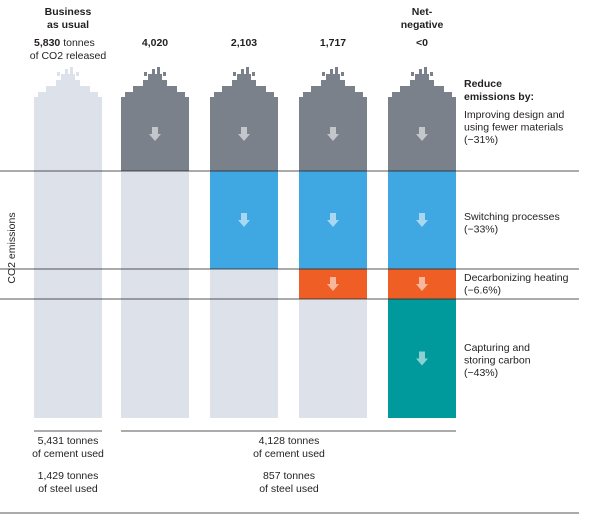 The height and width of the screenshot is (520, 597). I want to click on column-header-5: Net-, so click(422, 12).